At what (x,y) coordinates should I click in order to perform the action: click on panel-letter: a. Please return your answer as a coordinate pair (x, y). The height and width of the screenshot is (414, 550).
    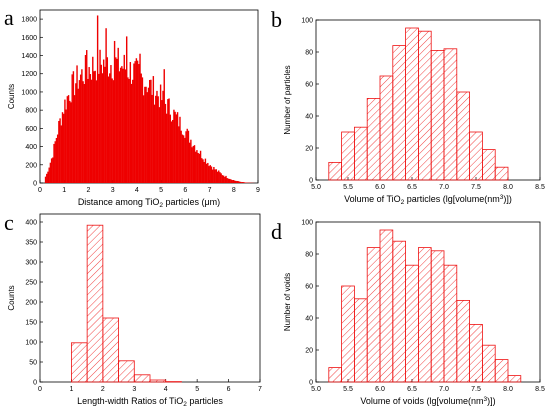
    Looking at the image, I should click on (9, 17).